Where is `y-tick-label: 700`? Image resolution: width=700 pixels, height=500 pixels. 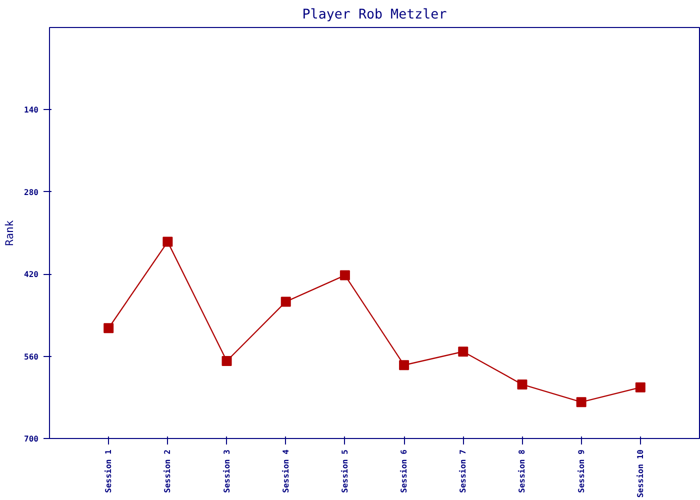 y-tick-label: 700 is located at coordinates (31, 439).